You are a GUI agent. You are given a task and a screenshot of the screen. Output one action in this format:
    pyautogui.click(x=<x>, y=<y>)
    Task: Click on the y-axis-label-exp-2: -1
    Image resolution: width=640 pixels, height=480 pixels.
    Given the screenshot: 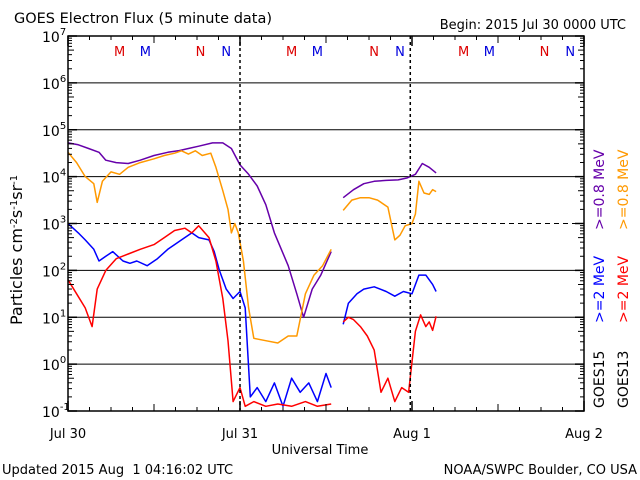 What is the action you would take?
    pyautogui.click(x=14, y=205)
    